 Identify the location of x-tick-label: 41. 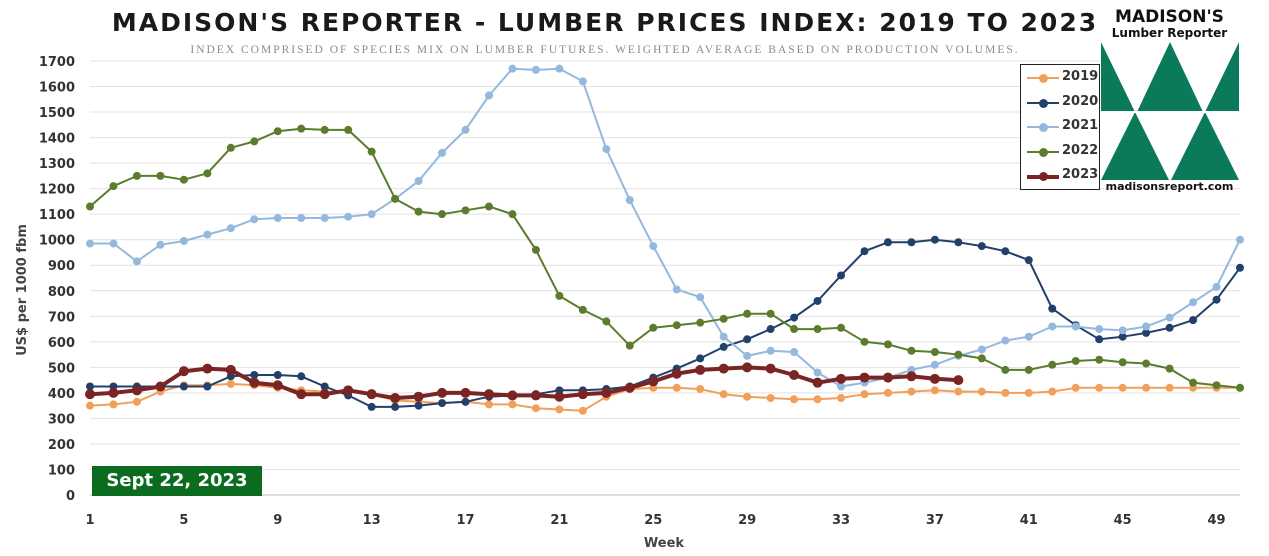
(1029, 520).